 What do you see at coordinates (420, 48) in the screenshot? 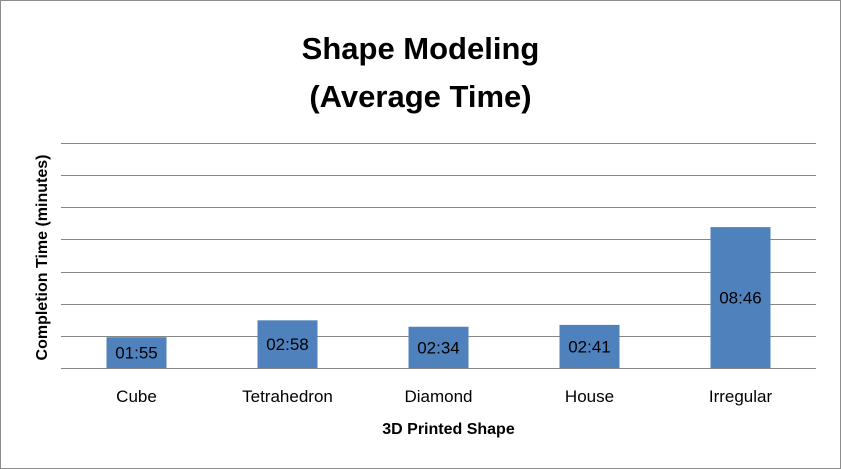
I see `chart-title-line-1: Shape Modeling` at bounding box center [420, 48].